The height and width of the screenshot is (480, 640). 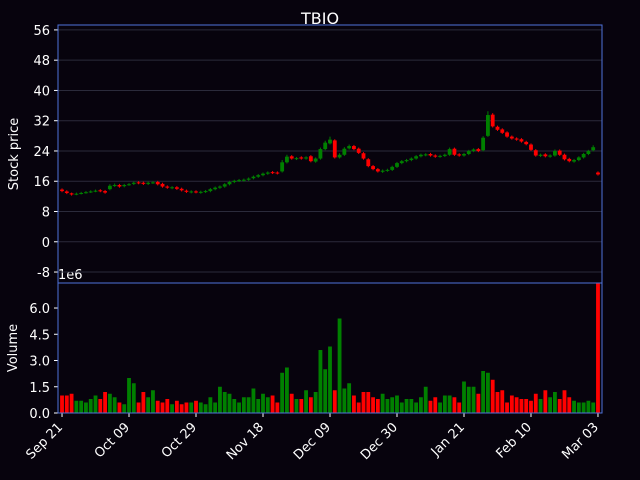 I want to click on volume-y-tick-label: 3.0, so click(x=39, y=362).